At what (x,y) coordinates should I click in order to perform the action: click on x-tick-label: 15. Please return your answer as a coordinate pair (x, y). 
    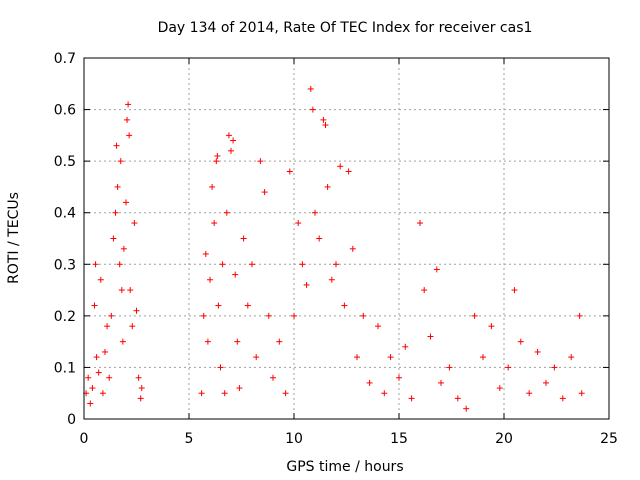
    Looking at the image, I should click on (399, 439).